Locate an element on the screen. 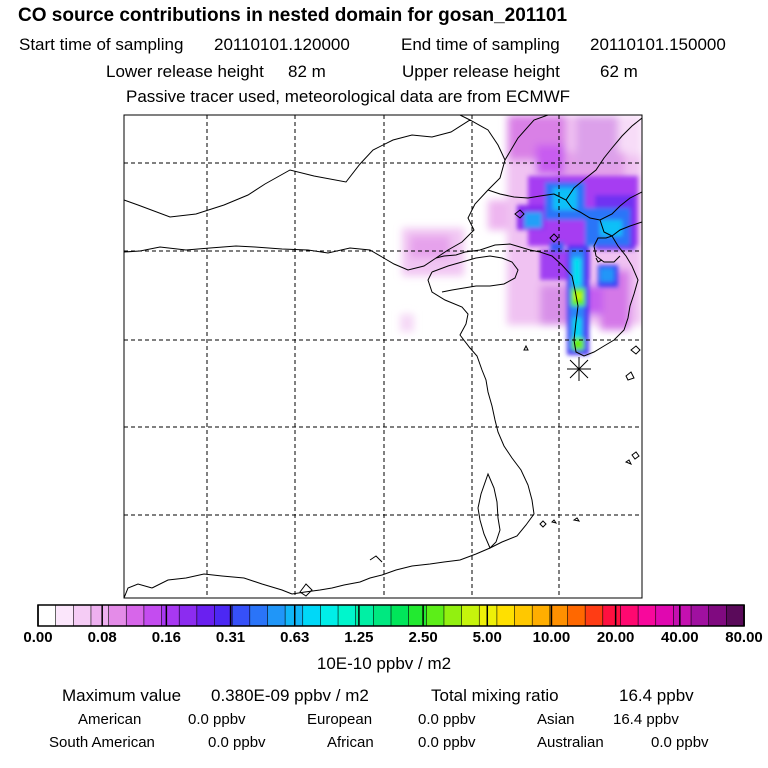 Image resolution: width=768 pixels, height=768 pixels. region-european-label: European is located at coordinates (340, 719).